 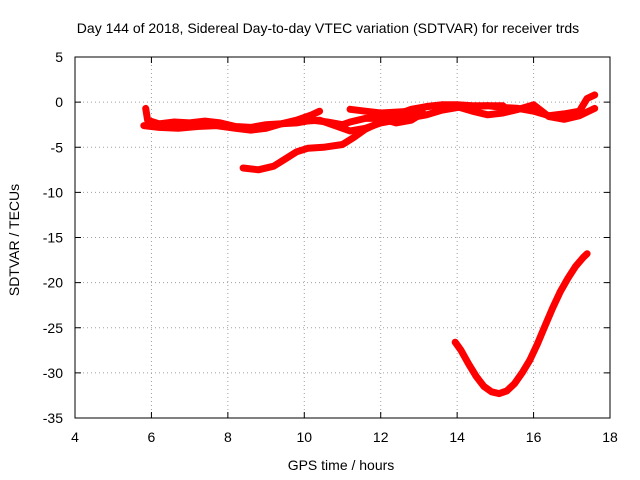 I want to click on x-tick-label: 16, so click(x=534, y=437).